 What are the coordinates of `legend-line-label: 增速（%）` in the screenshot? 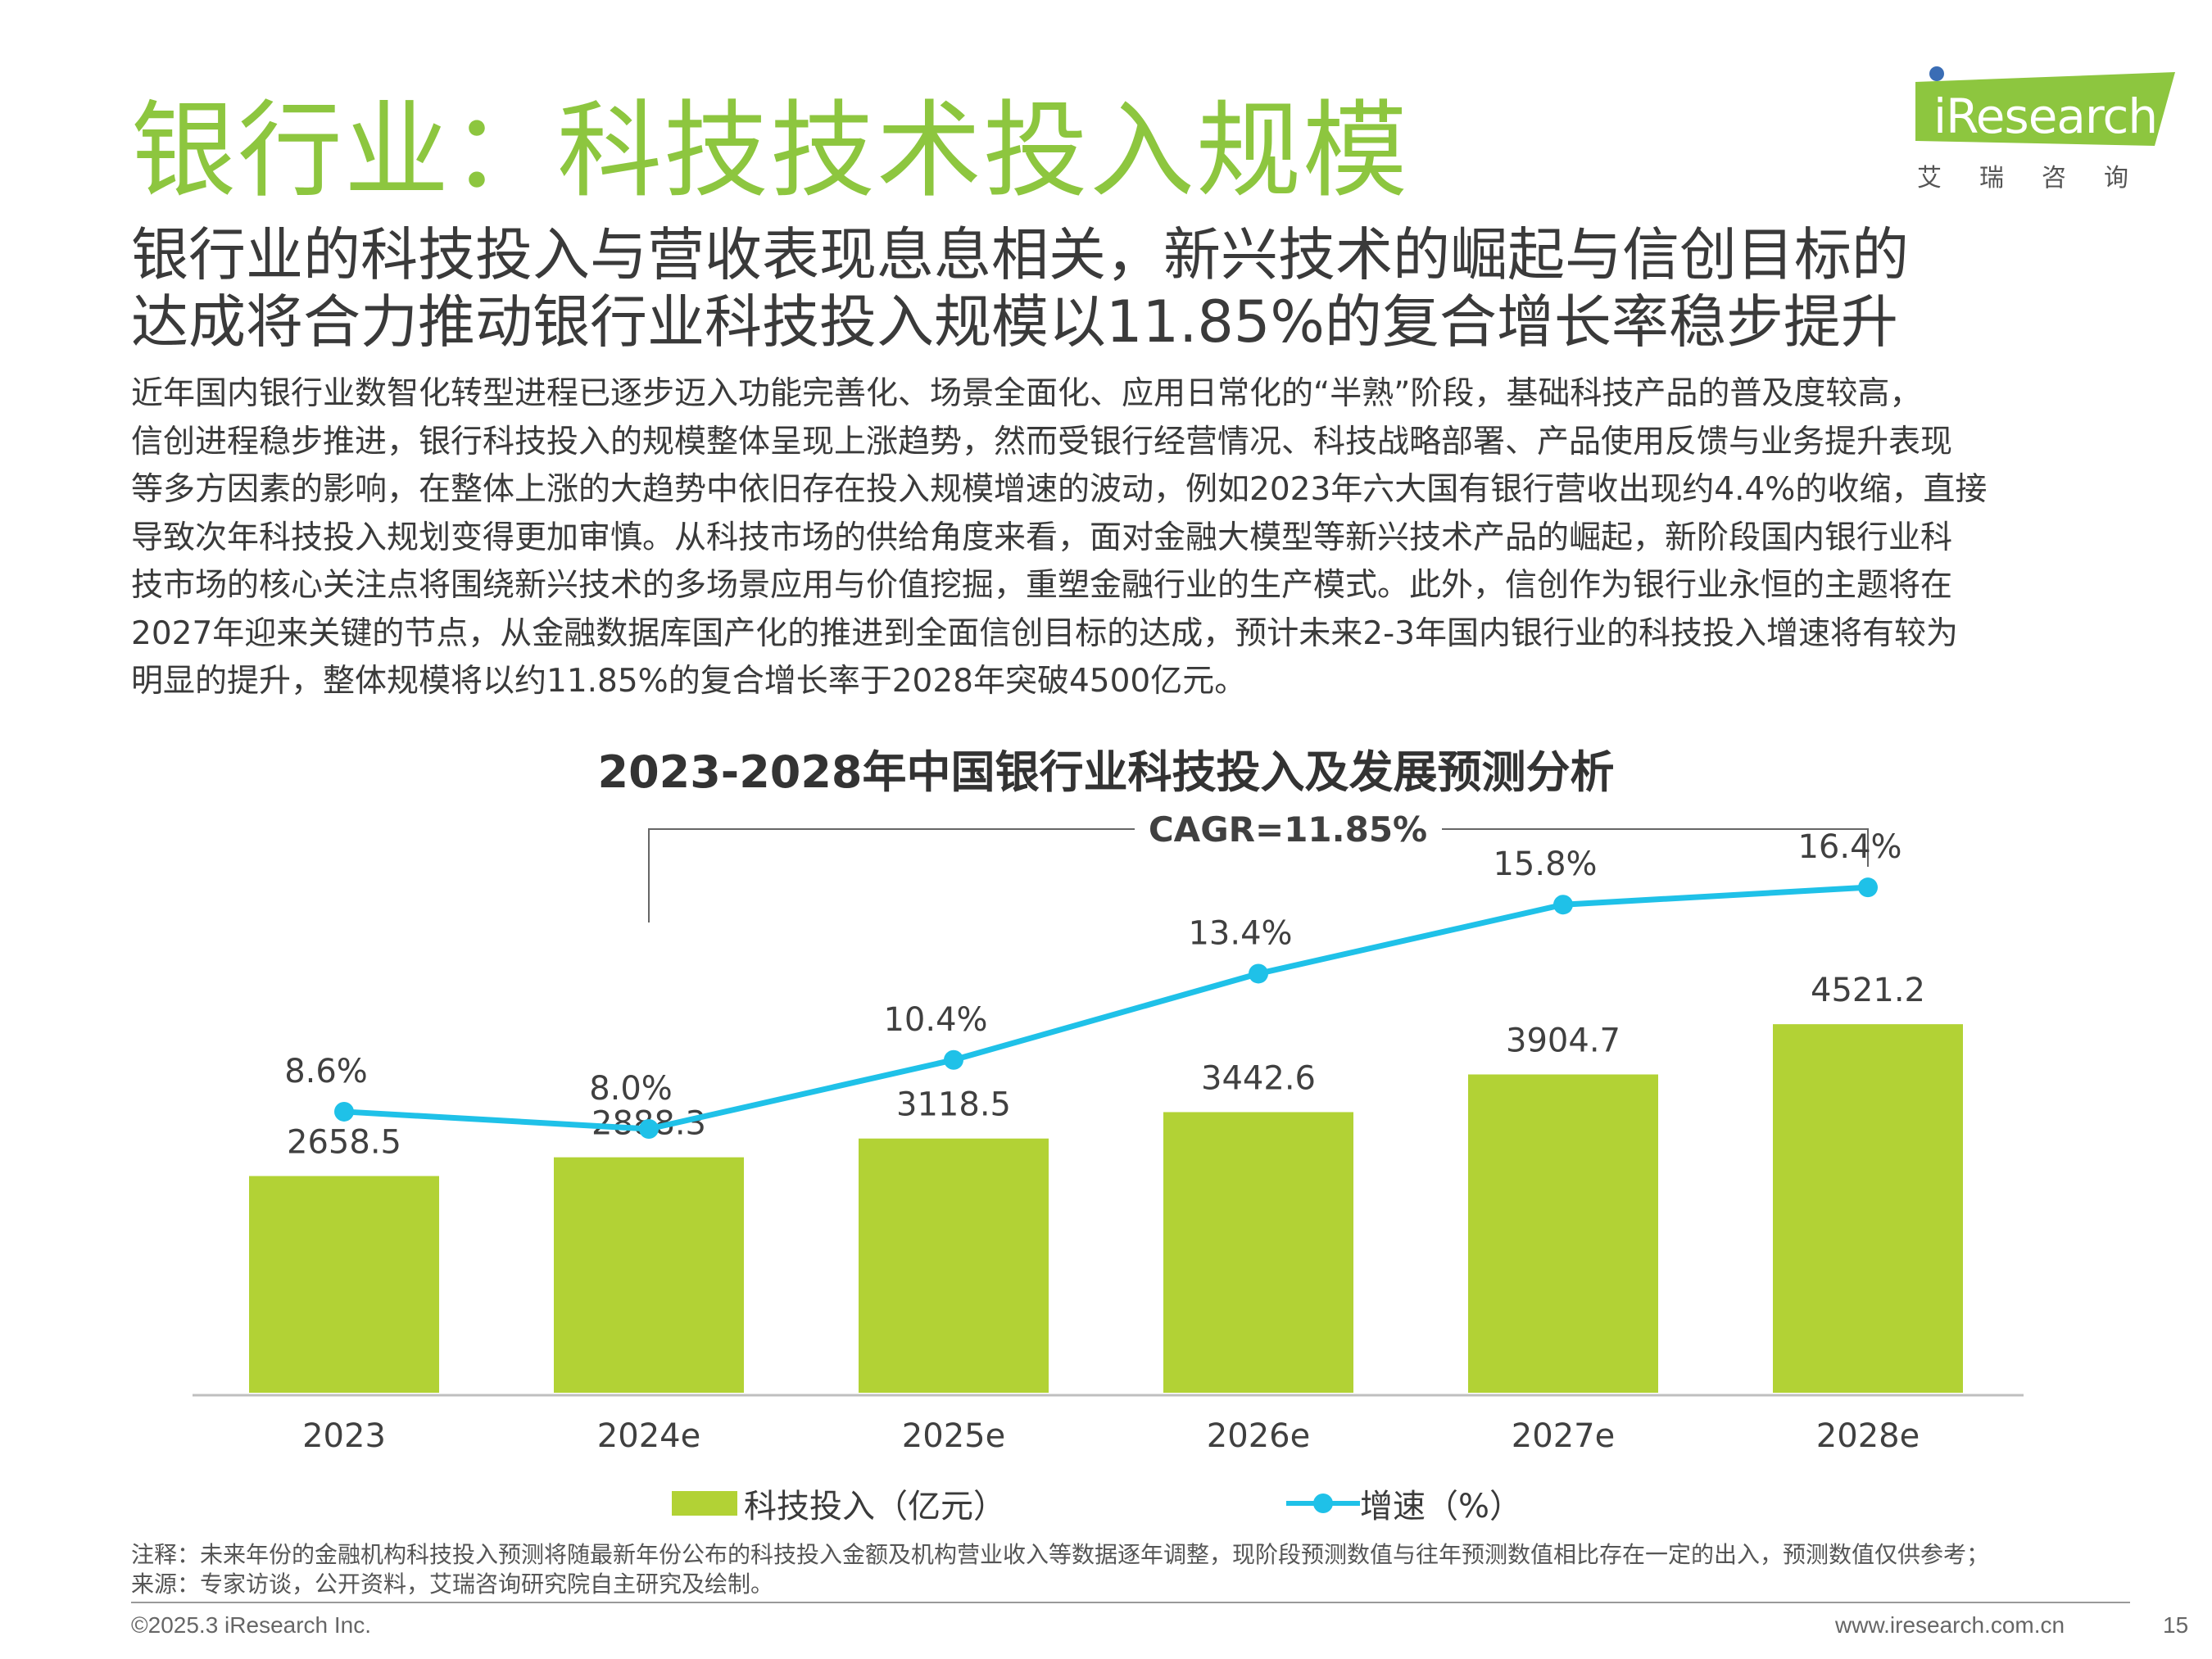 It's located at (1441, 1506).